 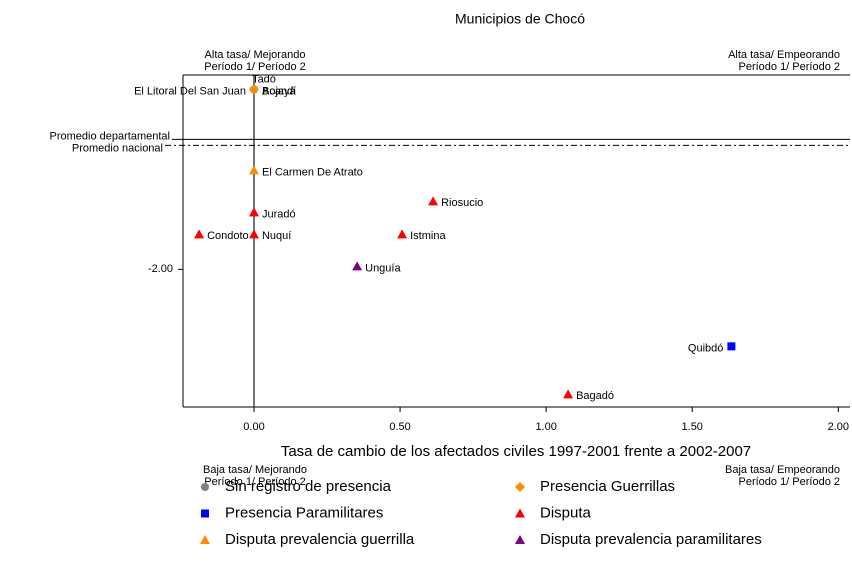 What do you see at coordinates (110, 136) in the screenshot?
I see `reference-label: Promedio departamental` at bounding box center [110, 136].